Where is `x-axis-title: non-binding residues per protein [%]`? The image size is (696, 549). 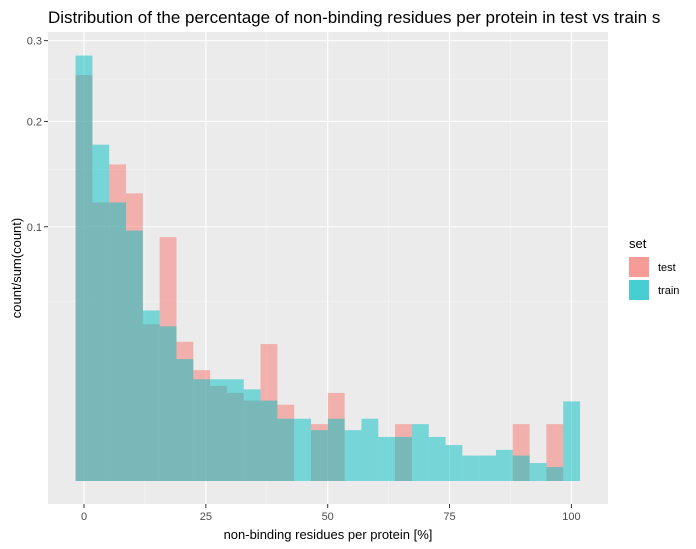 x-axis-title: non-binding residues per protein [%] is located at coordinates (328, 534).